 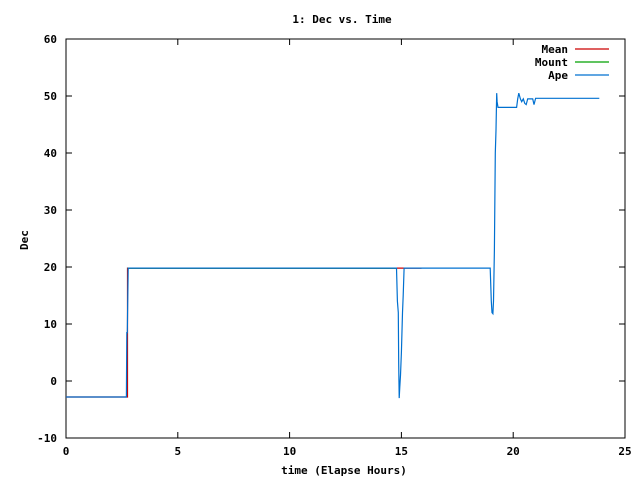 What do you see at coordinates (24, 240) in the screenshot?
I see `y-axis-label: Dec` at bounding box center [24, 240].